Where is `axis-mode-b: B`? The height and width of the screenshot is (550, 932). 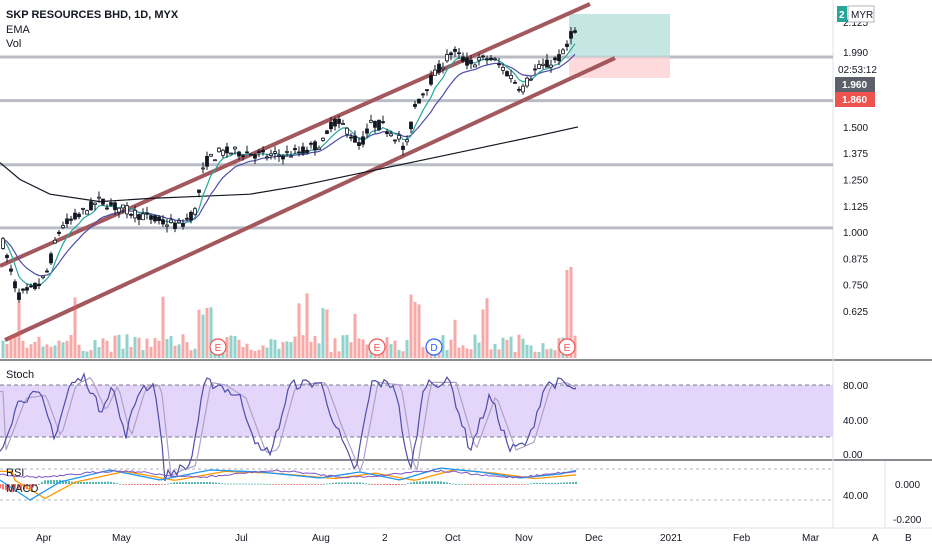 axis-mode-b: B is located at coordinates (908, 538).